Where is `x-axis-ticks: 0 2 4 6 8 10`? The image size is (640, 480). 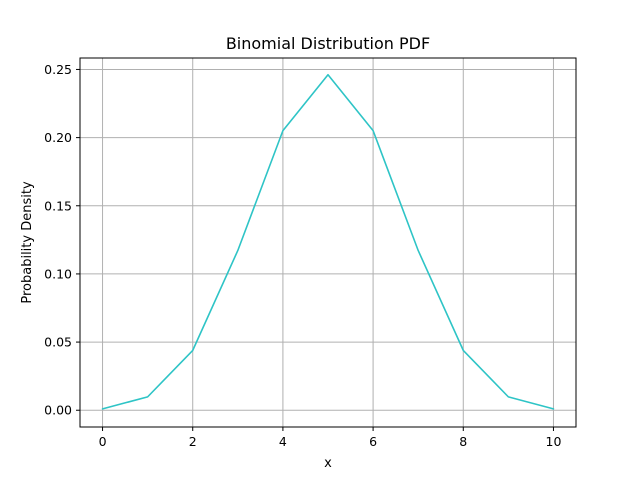 x-axis-ticks: 0 2 4 6 8 10 is located at coordinates (330, 438).